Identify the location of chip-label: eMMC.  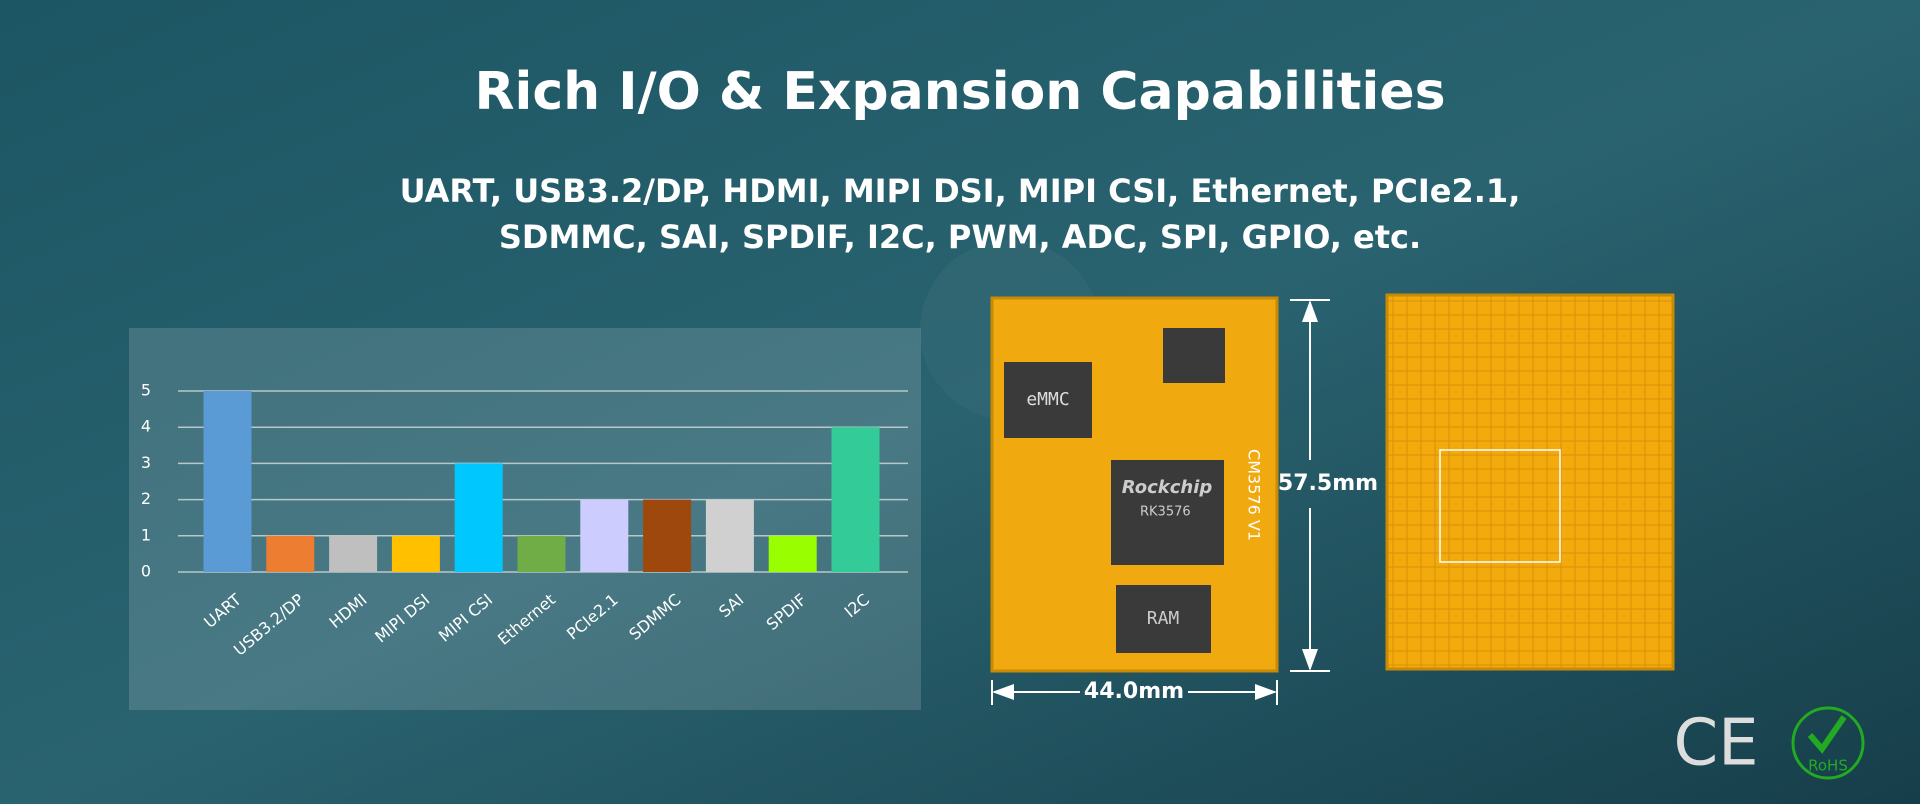
(1047, 399).